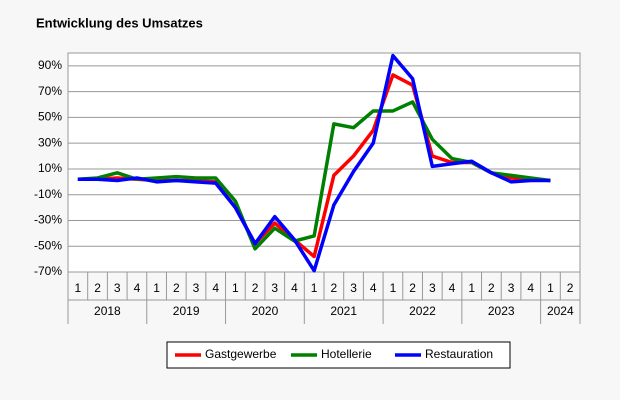 The width and height of the screenshot is (620, 405). I want to click on y-tick-label: -50%, so click(48, 245).